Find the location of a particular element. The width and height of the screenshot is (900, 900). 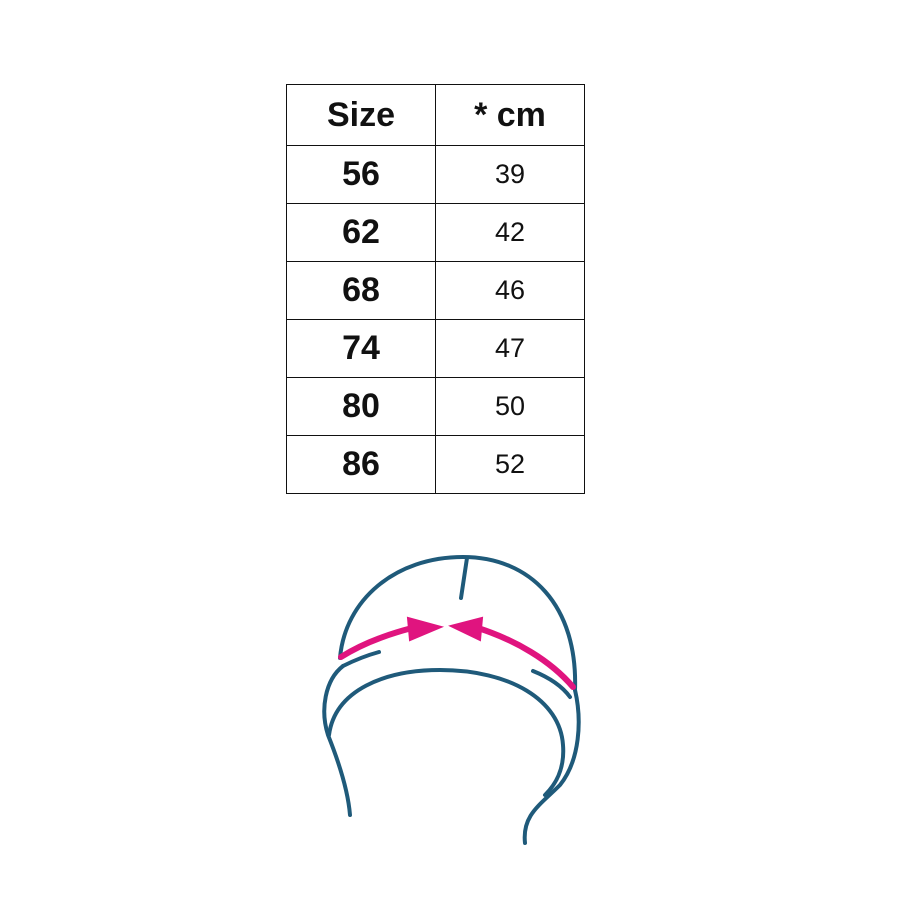

brim-outer-right is located at coordinates (551, 766).